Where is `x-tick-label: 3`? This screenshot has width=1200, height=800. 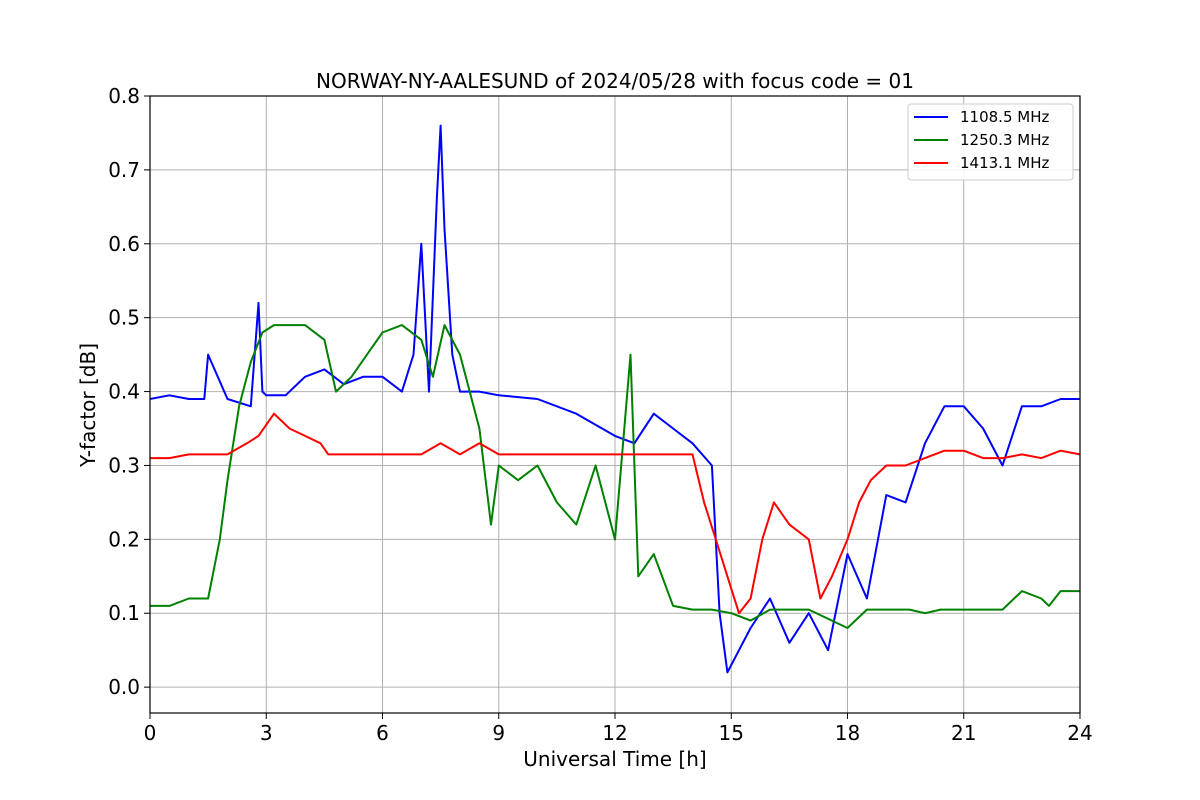 x-tick-label: 3 is located at coordinates (266, 733).